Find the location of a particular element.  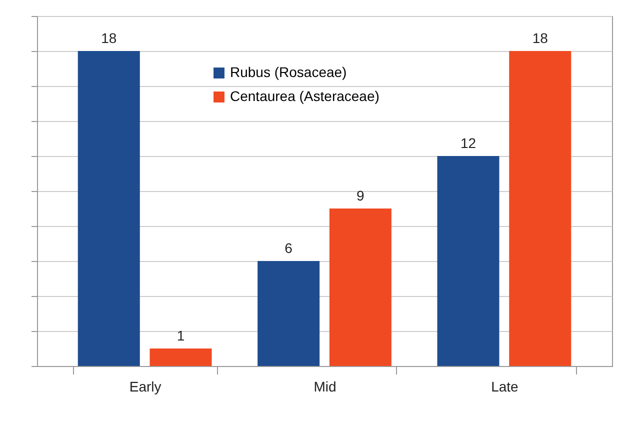

data-label: 6 is located at coordinates (288, 248).